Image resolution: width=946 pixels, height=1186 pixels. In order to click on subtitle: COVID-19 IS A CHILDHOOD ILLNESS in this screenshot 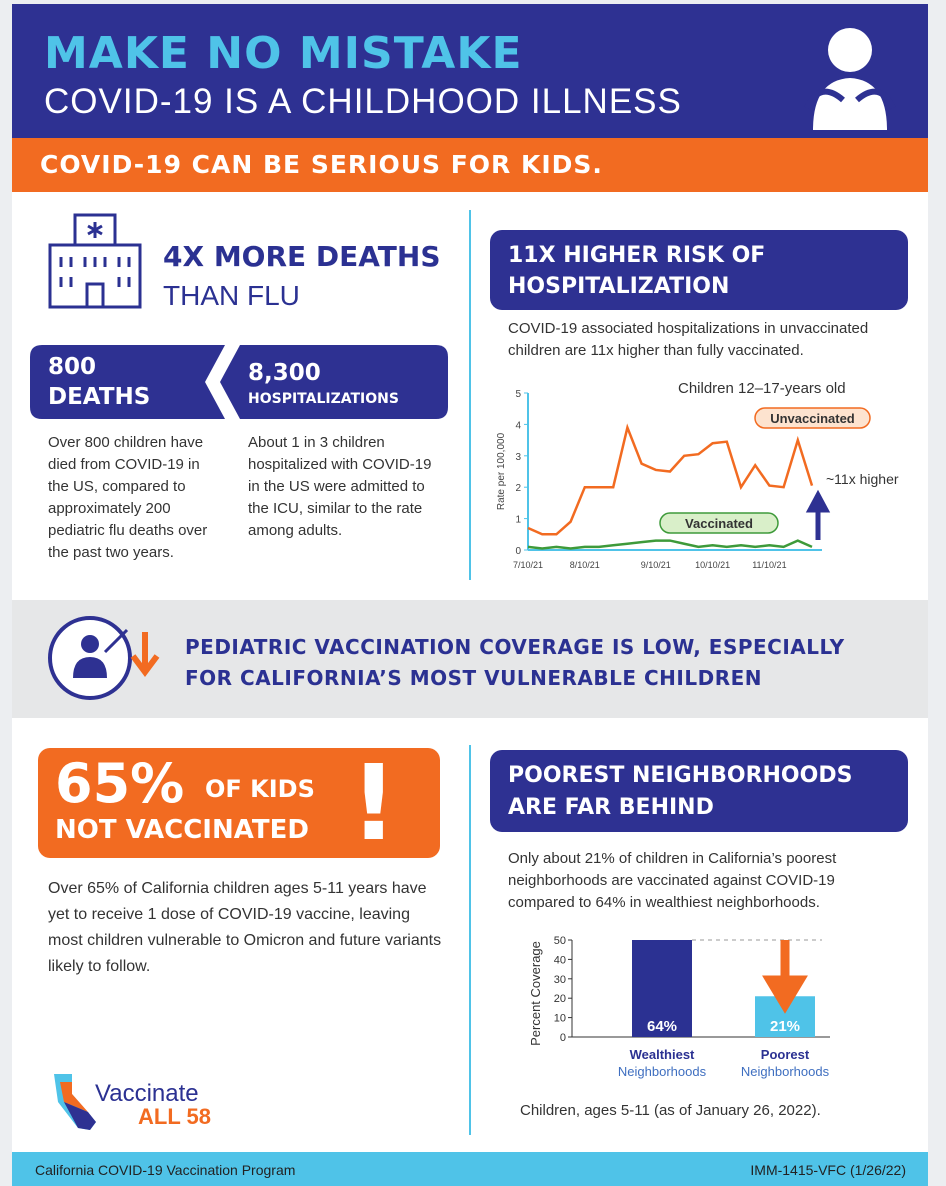, I will do `click(363, 101)`.